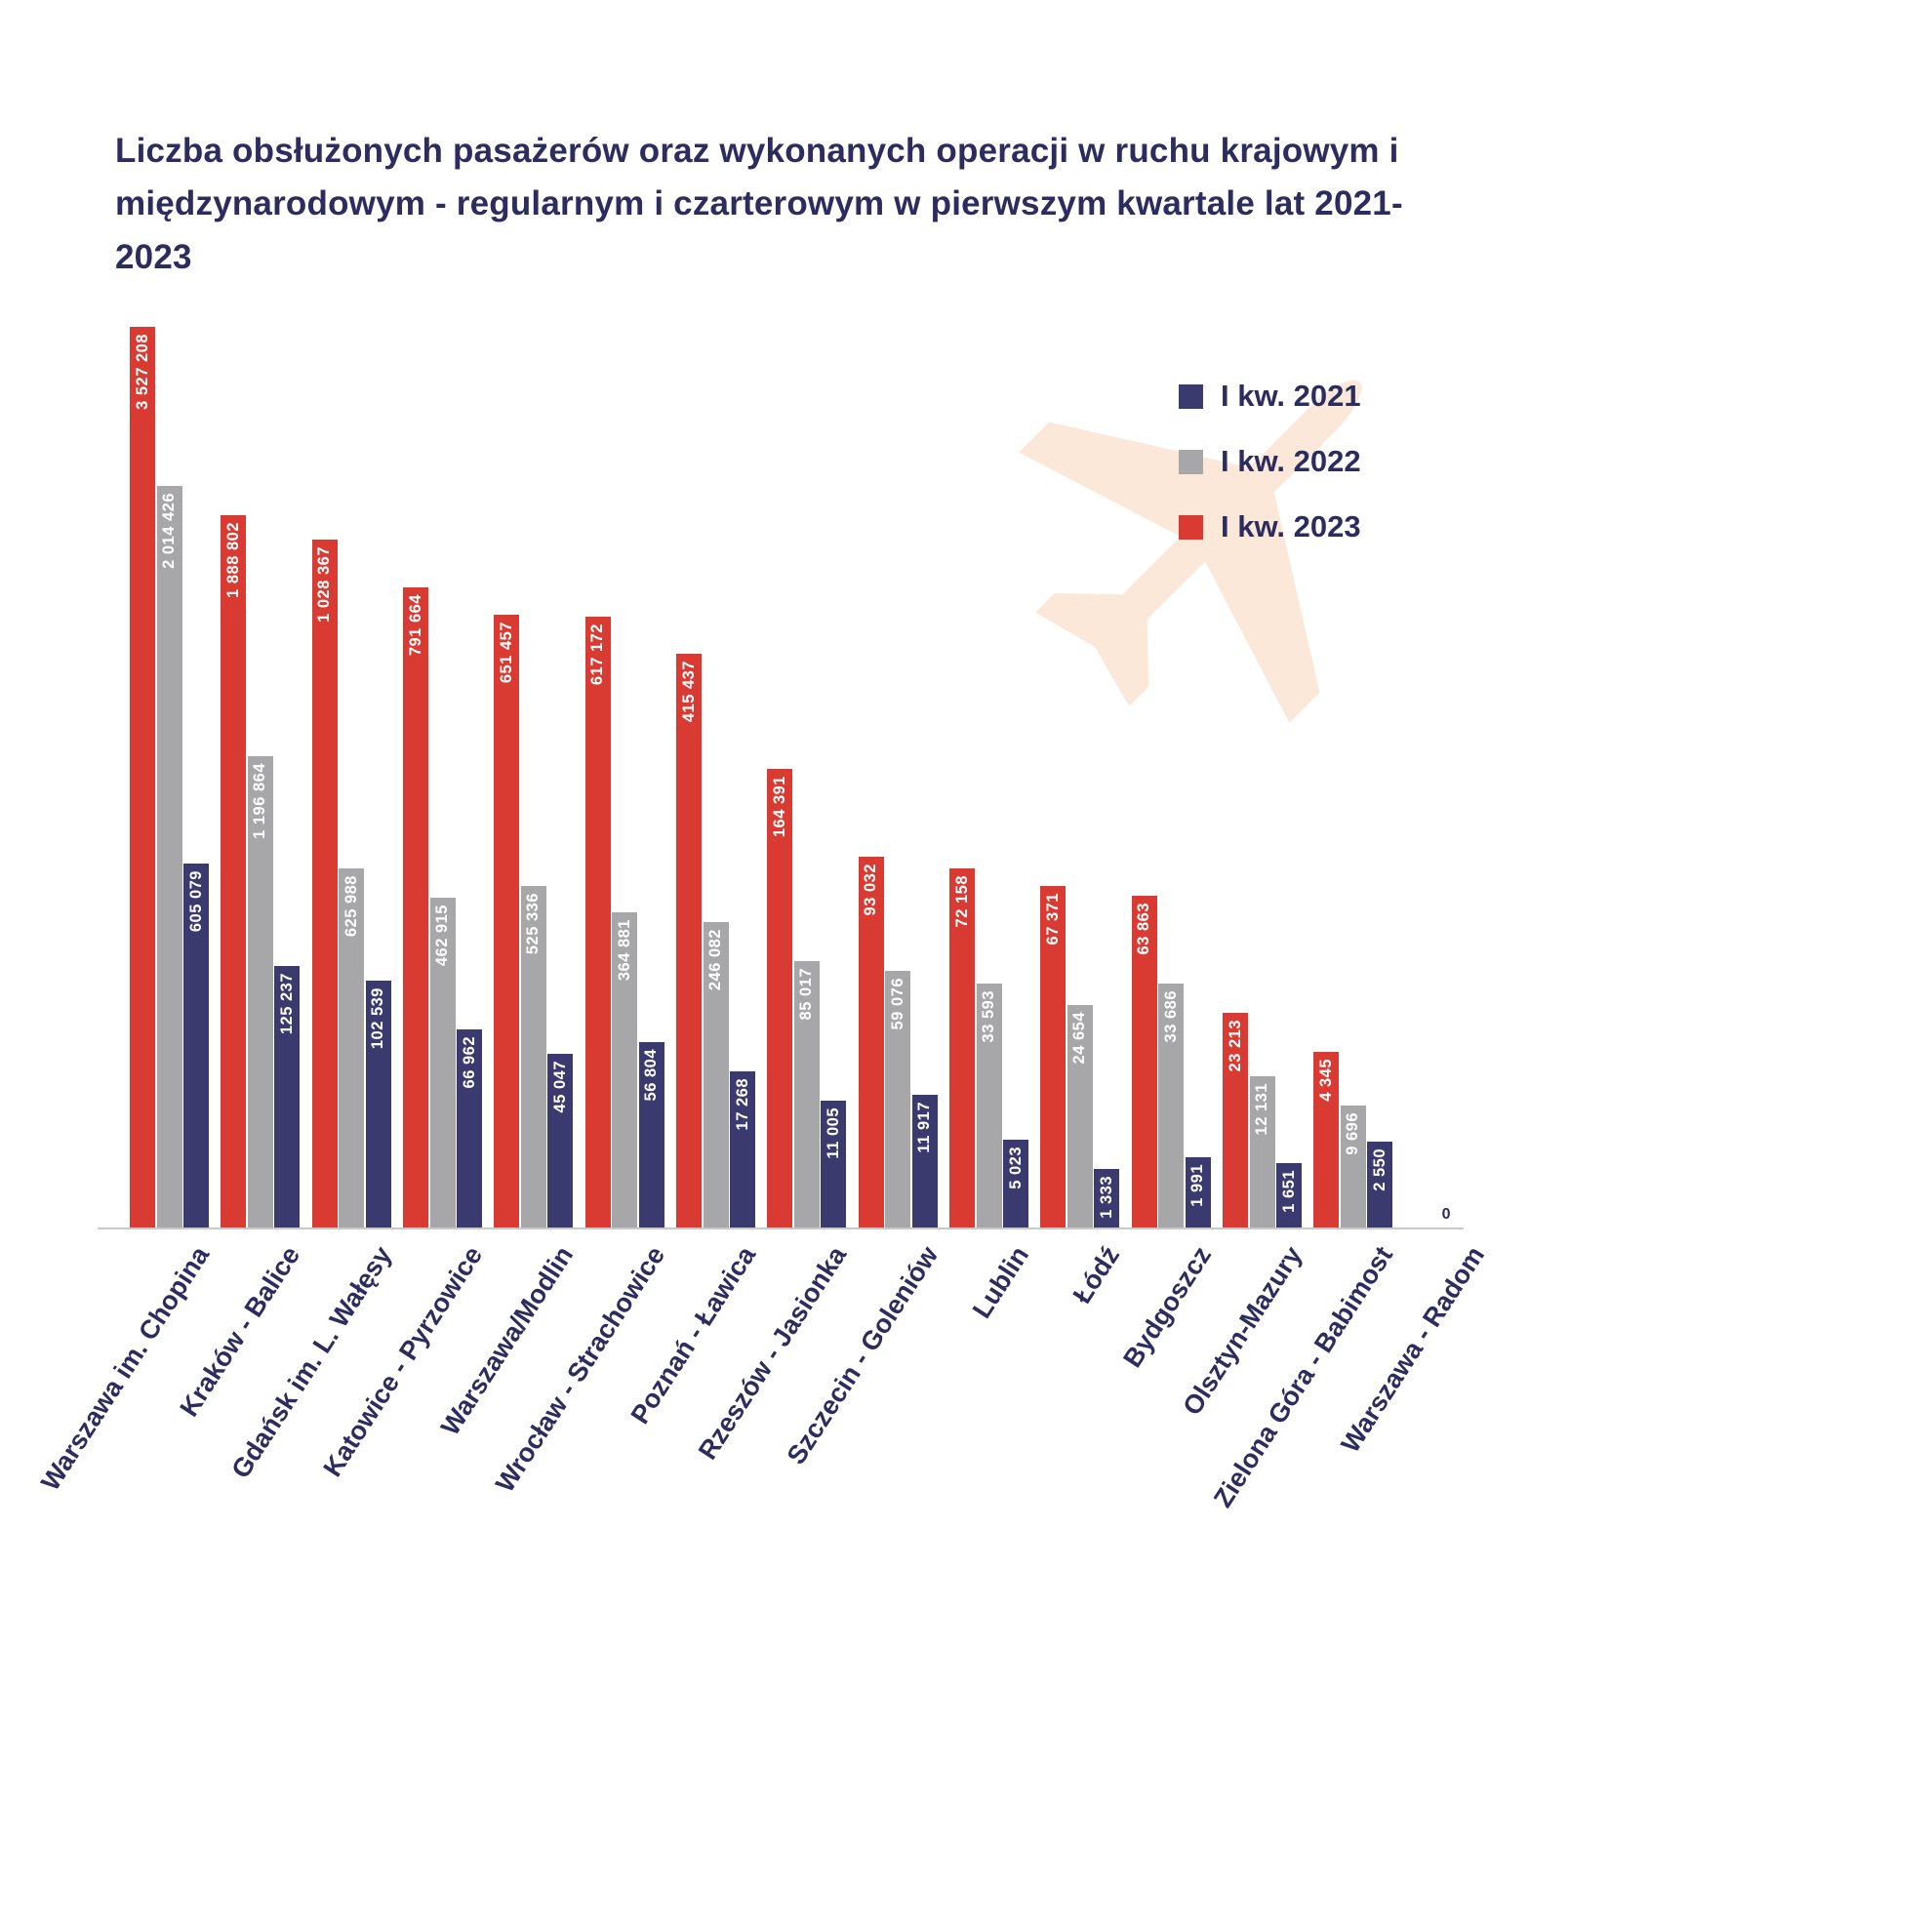  I want to click on bar-value-label: 85 017, so click(806, 994).